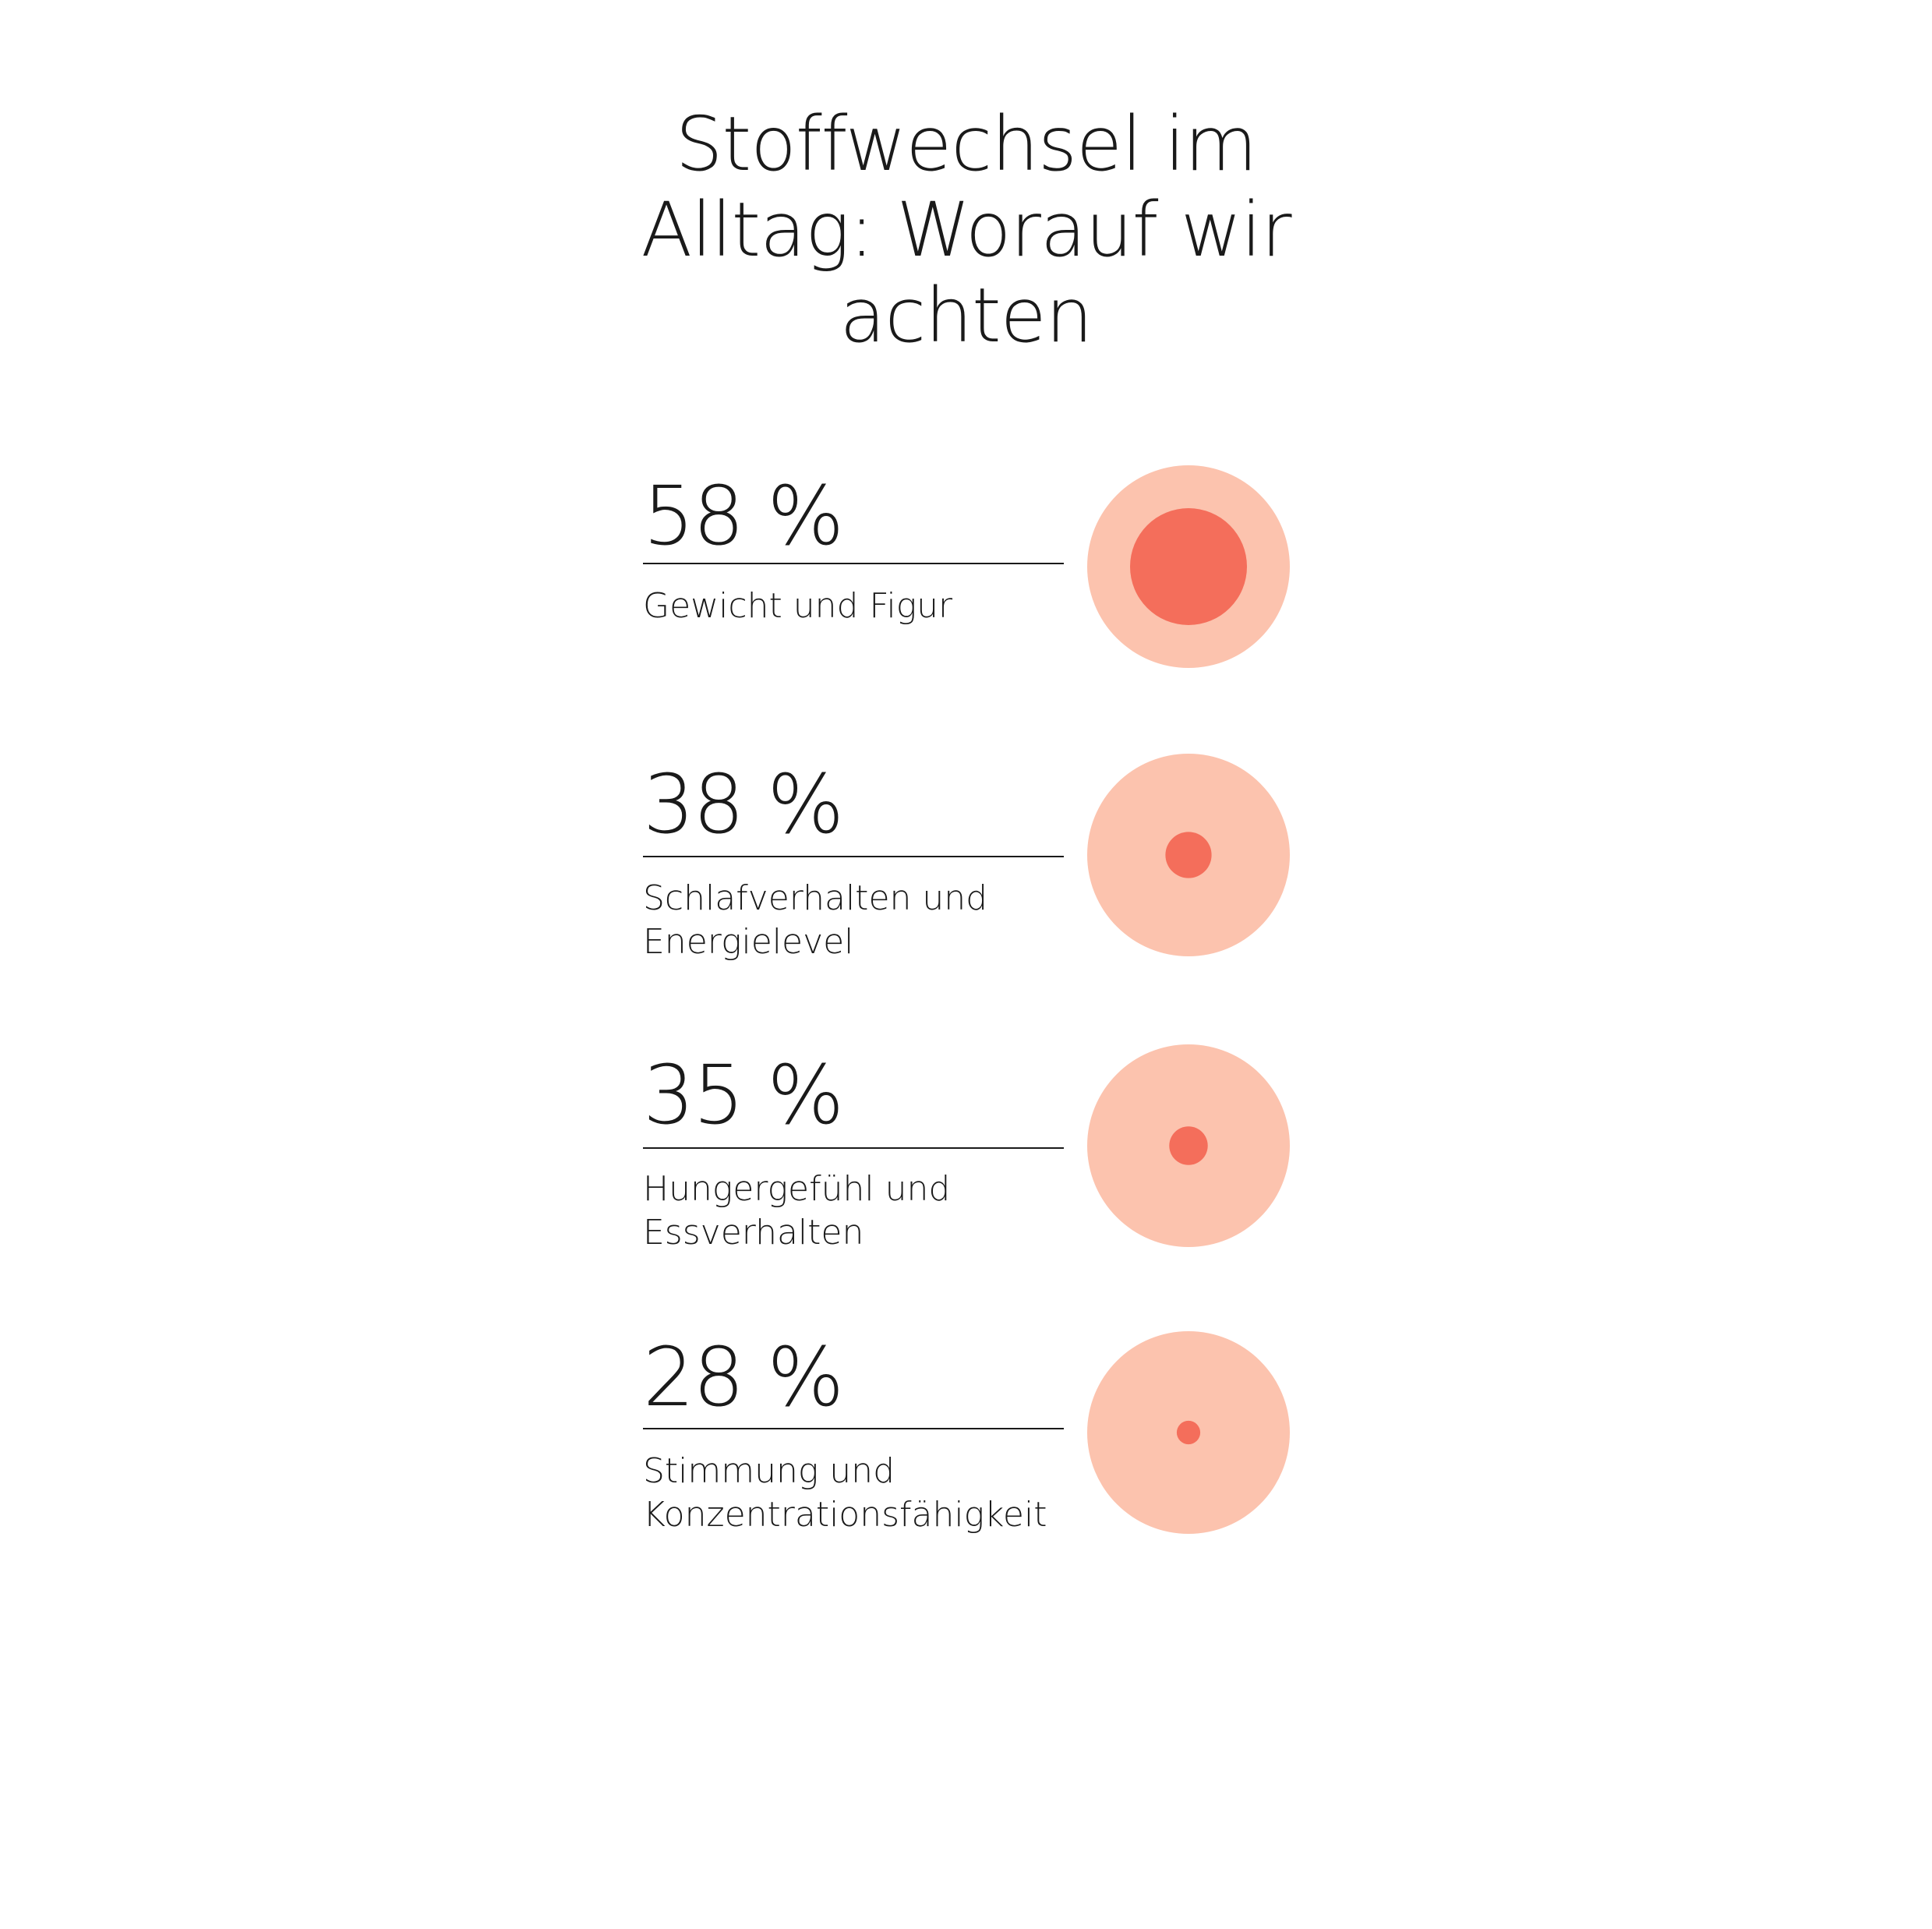 This screenshot has width=1932, height=1929. I want to click on label-line-2: Essverhalten, so click(753, 1232).